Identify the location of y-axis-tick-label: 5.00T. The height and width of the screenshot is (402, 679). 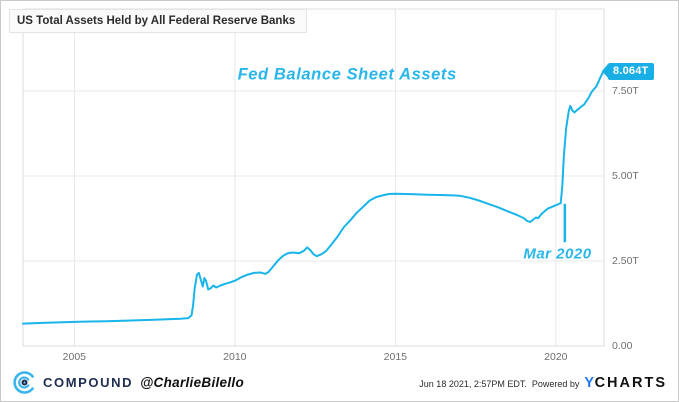
(625, 175).